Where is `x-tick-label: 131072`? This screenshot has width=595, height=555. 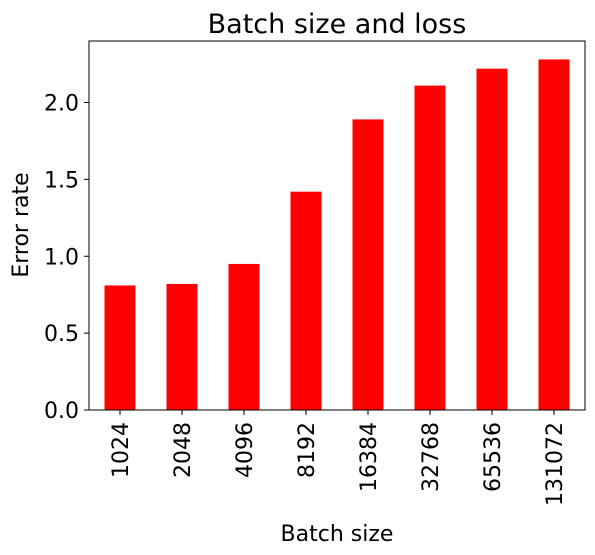 x-tick-label: 131072 is located at coordinates (555, 464).